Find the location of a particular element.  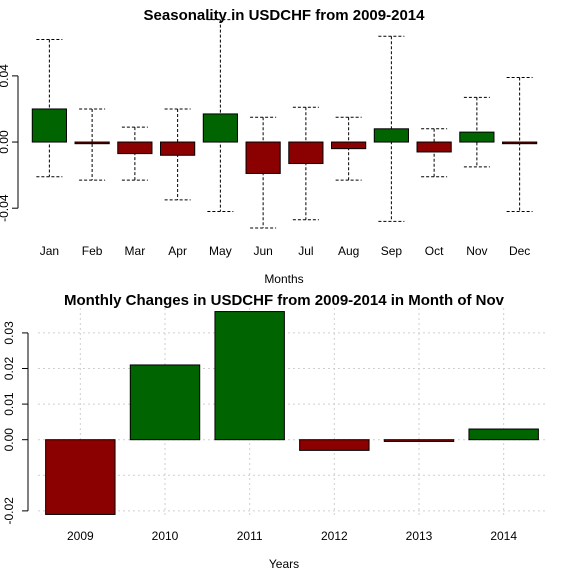

bar-jul is located at coordinates (306, 153).